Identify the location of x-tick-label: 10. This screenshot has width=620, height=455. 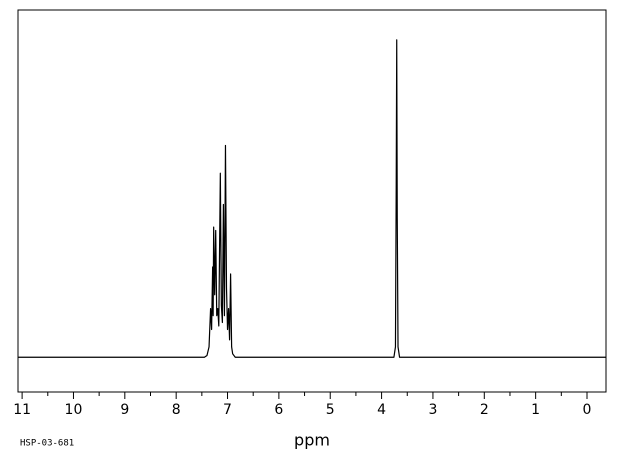
(74, 410).